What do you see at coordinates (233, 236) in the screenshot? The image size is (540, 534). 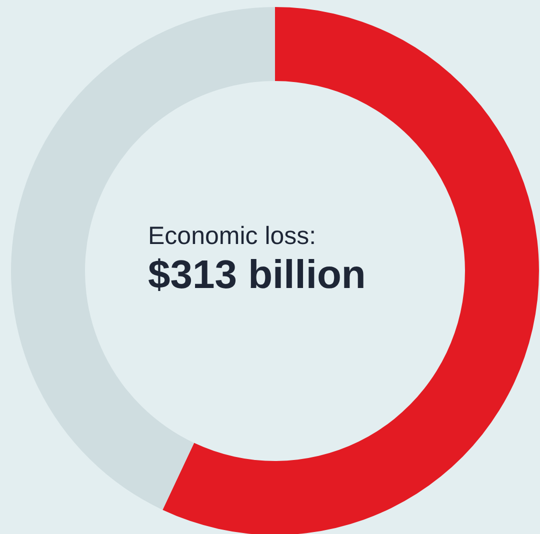 I see `text: Economic loss:` at bounding box center [233, 236].